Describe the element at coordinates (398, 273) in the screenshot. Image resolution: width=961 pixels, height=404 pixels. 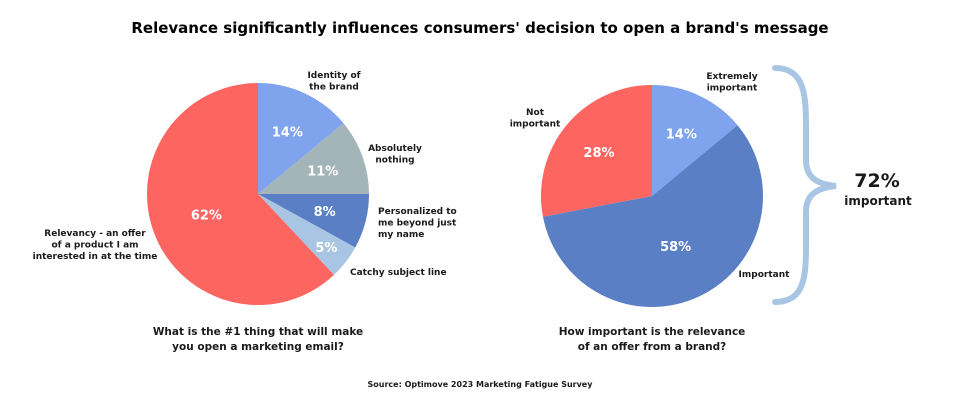
I see `slice-label-catchy-subject-line: Catchy subject line` at that location.